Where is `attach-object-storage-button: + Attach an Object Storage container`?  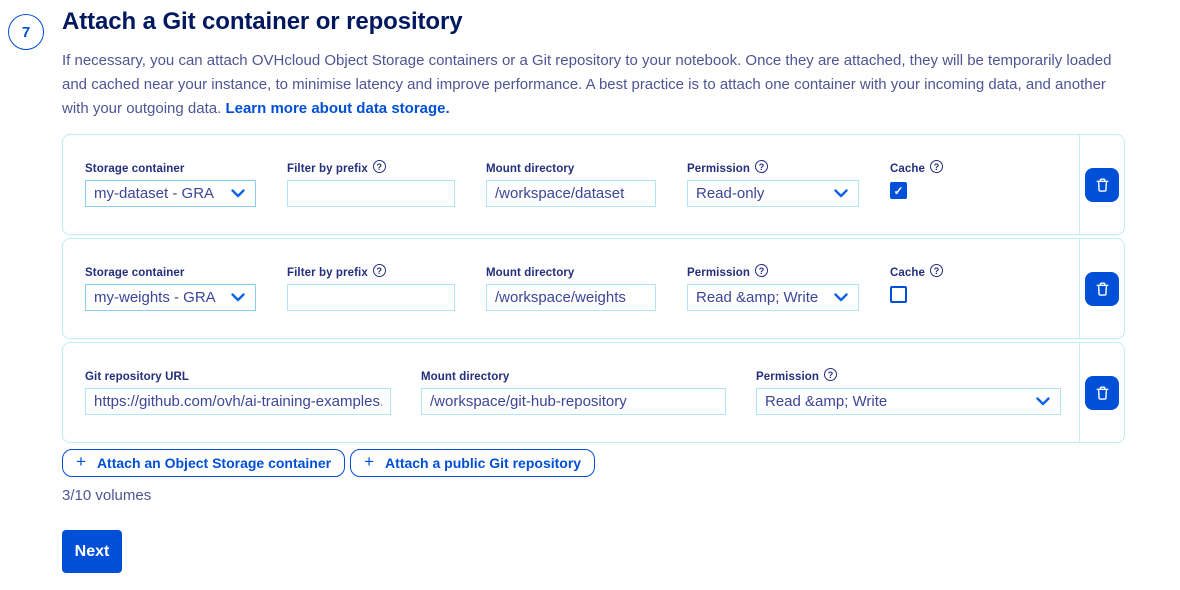
attach-object-storage-button: + Attach an Object Storage container is located at coordinates (204, 463).